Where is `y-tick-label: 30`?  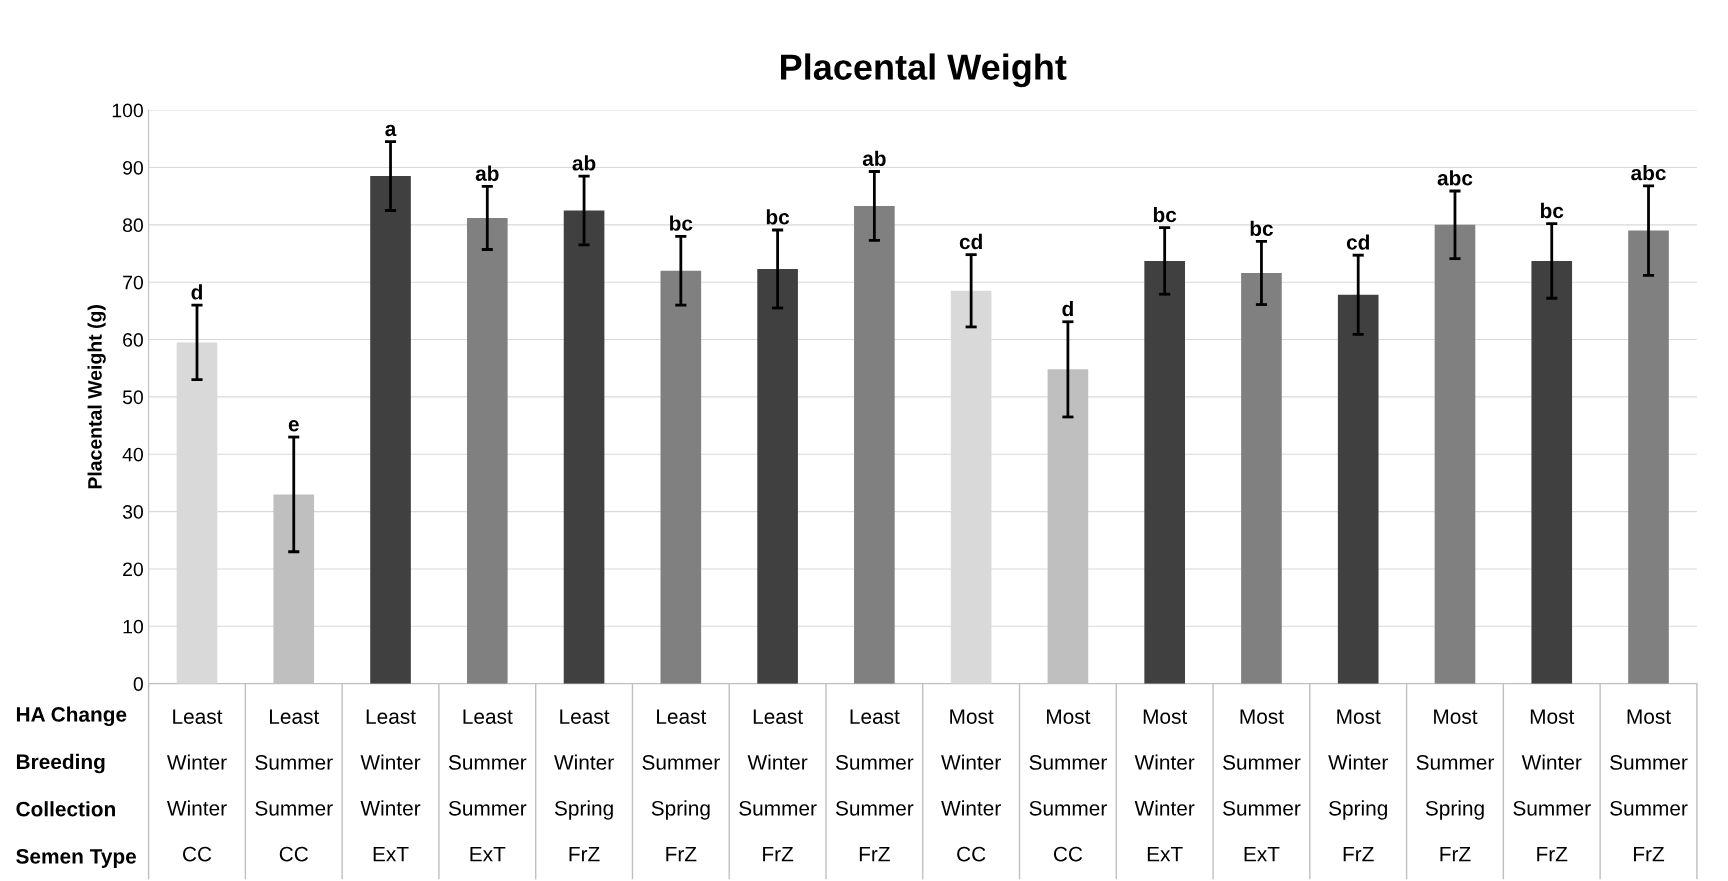 y-tick-label: 30 is located at coordinates (132, 512).